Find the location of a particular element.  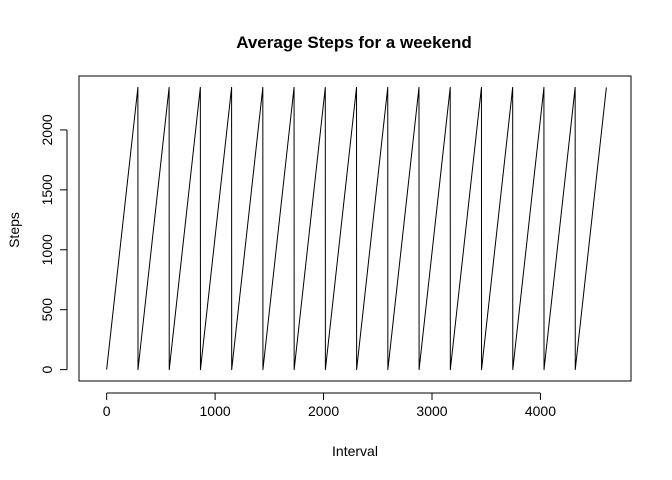

y-tick-label: 2000 is located at coordinates (47, 129).